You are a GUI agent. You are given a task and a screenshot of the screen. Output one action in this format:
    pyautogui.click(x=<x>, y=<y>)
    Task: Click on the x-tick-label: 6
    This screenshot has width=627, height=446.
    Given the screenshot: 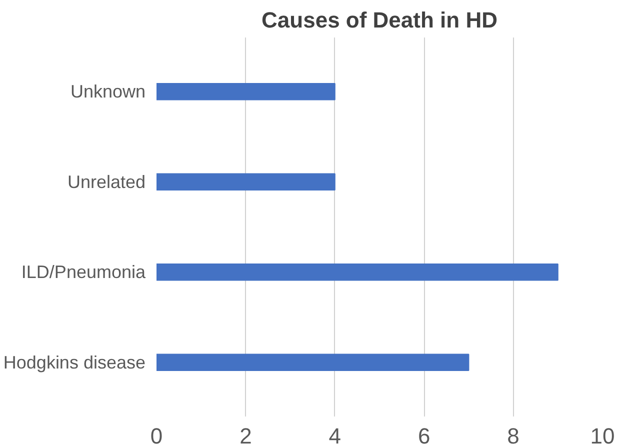 What is the action you would take?
    pyautogui.click(x=424, y=435)
    